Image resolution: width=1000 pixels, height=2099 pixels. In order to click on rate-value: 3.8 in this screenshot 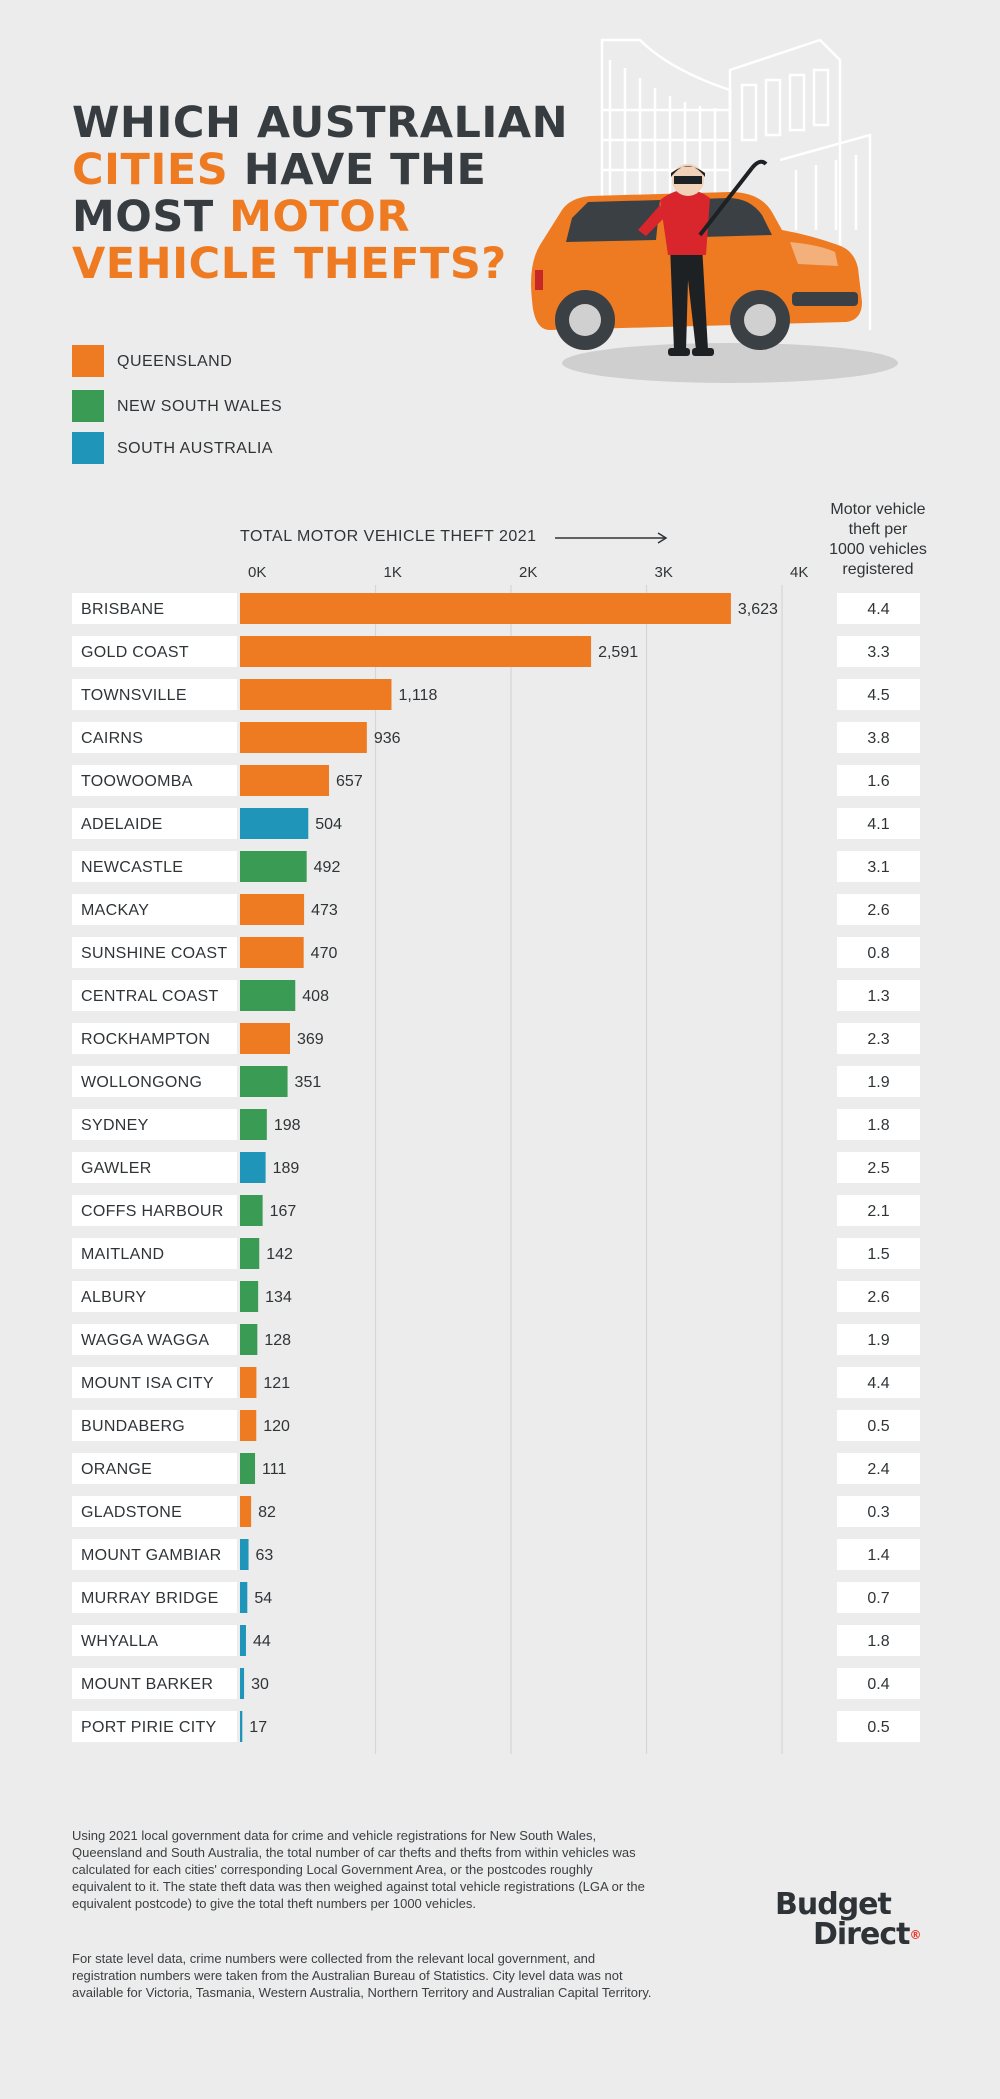, I will do `click(878, 738)`.